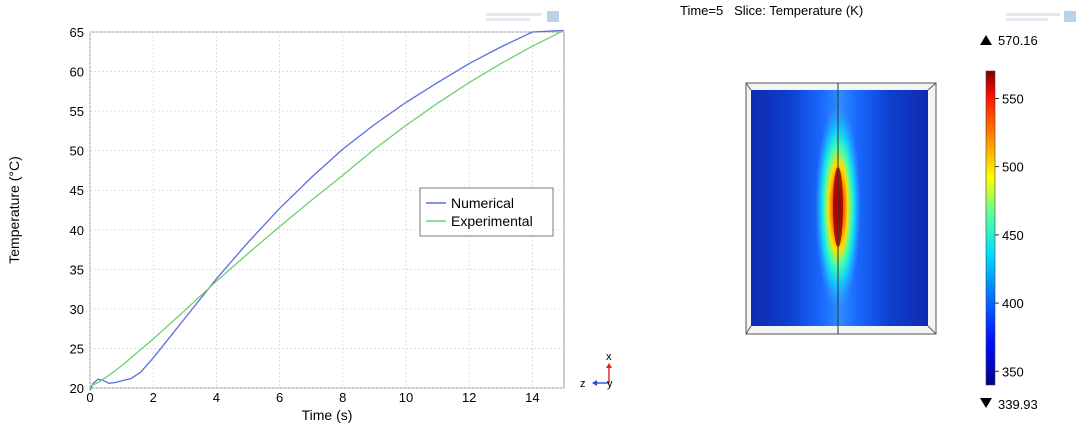 This screenshot has width=1089, height=426. Describe the element at coordinates (216, 397) in the screenshot. I see `x-tick-label: 4` at that location.